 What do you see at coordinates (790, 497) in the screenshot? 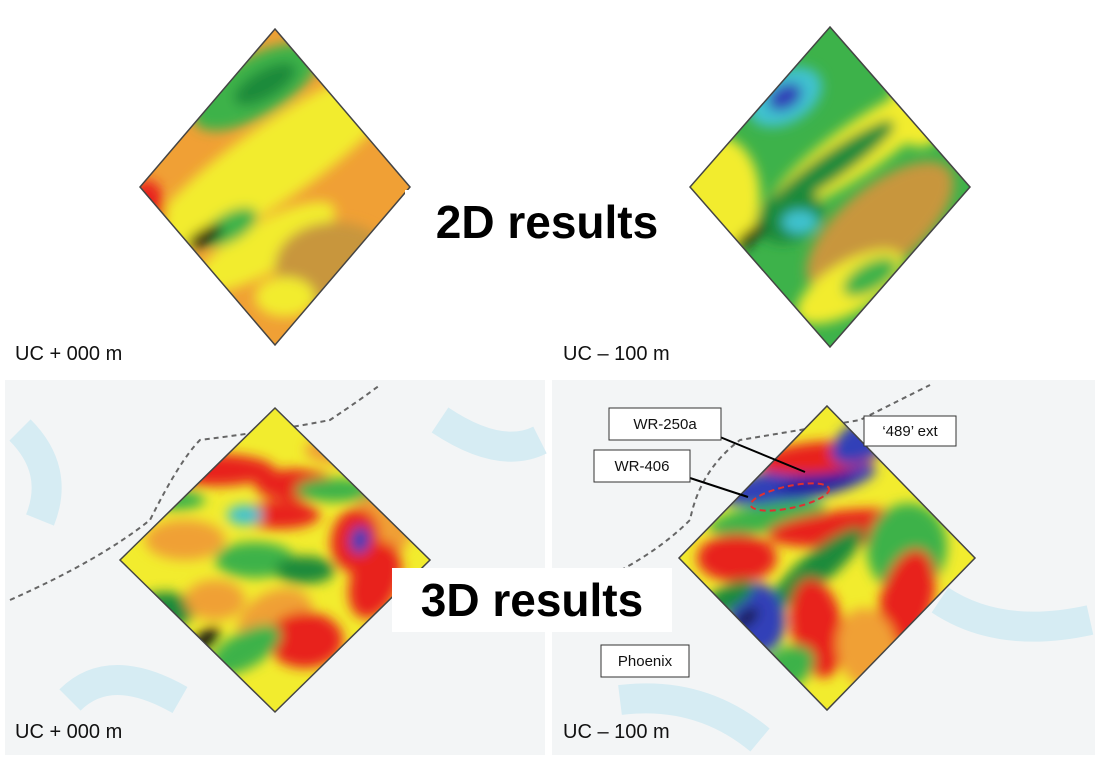
I see `highlight` at bounding box center [790, 497].